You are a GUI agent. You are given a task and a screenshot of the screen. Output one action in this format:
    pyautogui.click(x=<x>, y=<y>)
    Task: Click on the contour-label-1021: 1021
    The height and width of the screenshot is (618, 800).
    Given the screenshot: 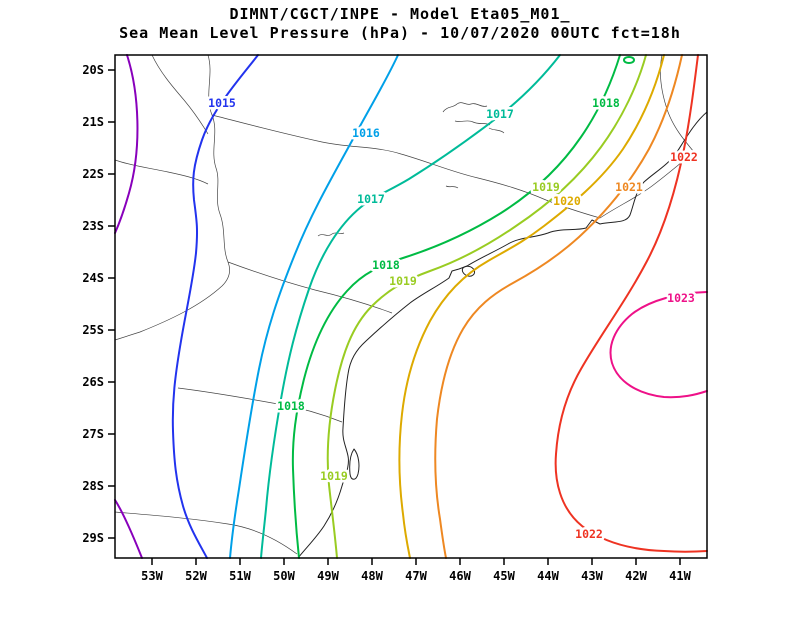 What is the action you would take?
    pyautogui.click(x=629, y=187)
    